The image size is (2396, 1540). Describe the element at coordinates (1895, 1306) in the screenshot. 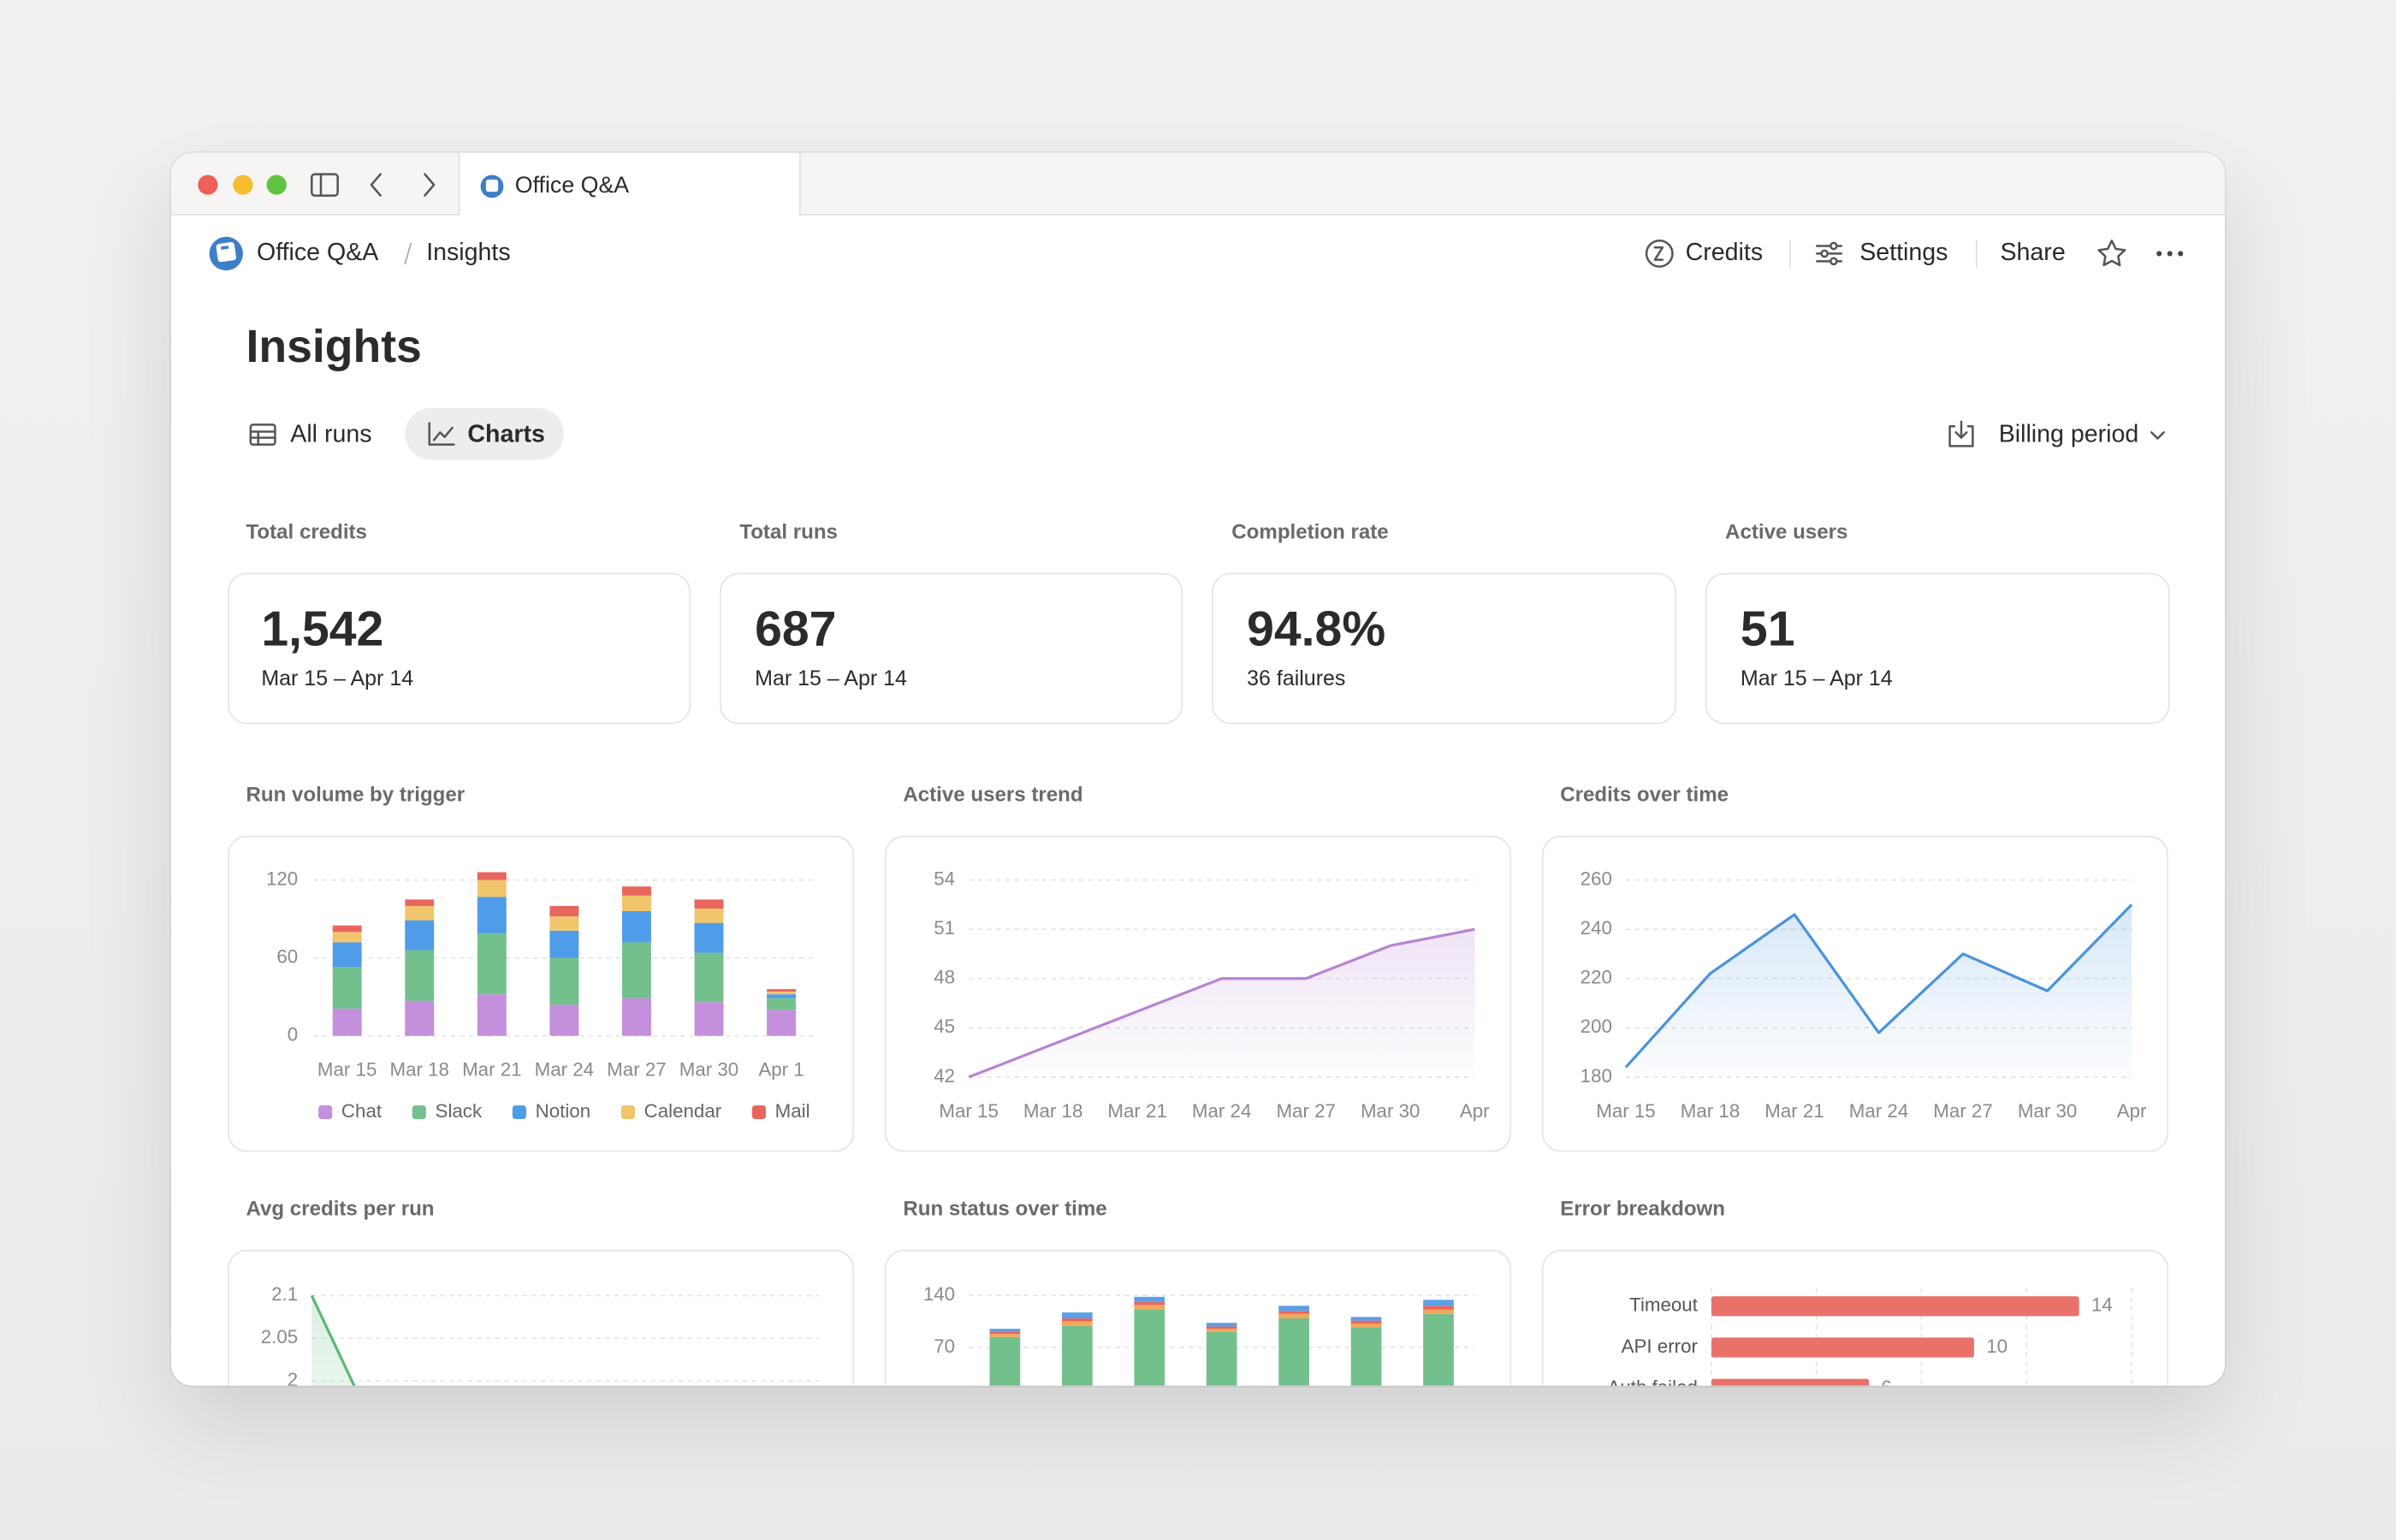

I see `bar` at that location.